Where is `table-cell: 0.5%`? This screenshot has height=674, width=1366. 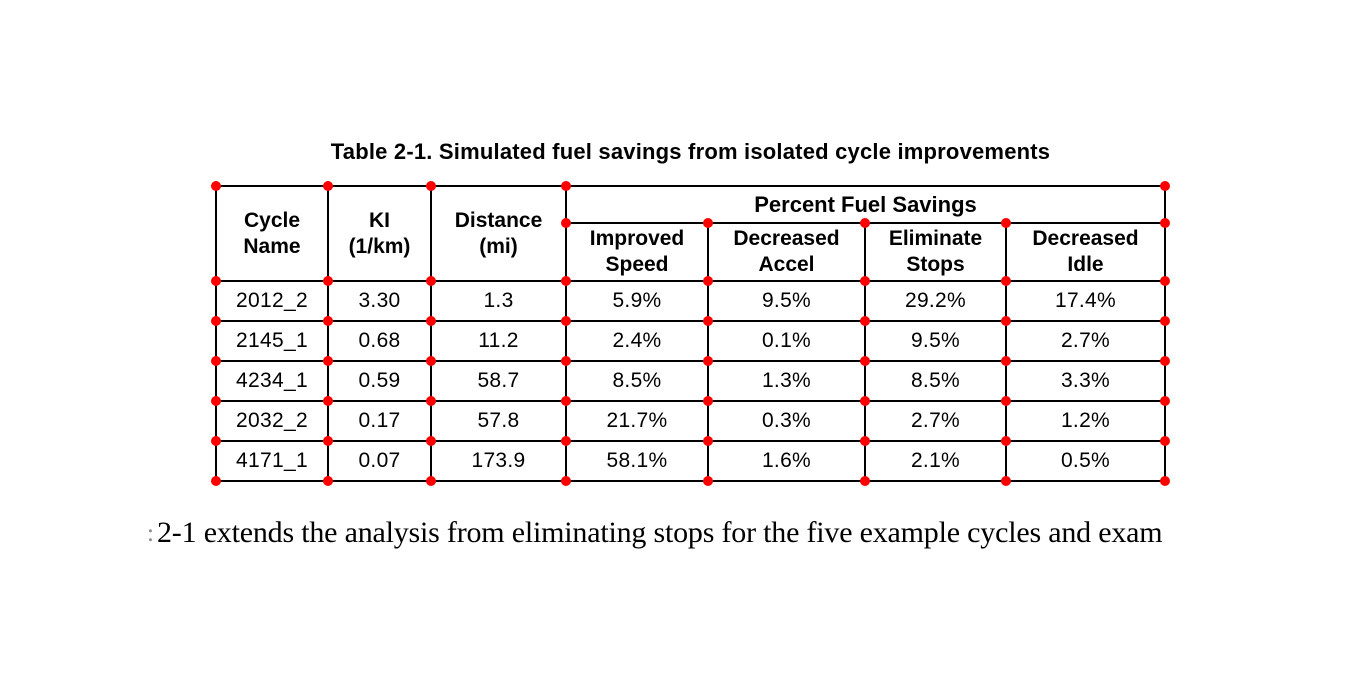
table-cell: 0.5% is located at coordinates (1086, 462).